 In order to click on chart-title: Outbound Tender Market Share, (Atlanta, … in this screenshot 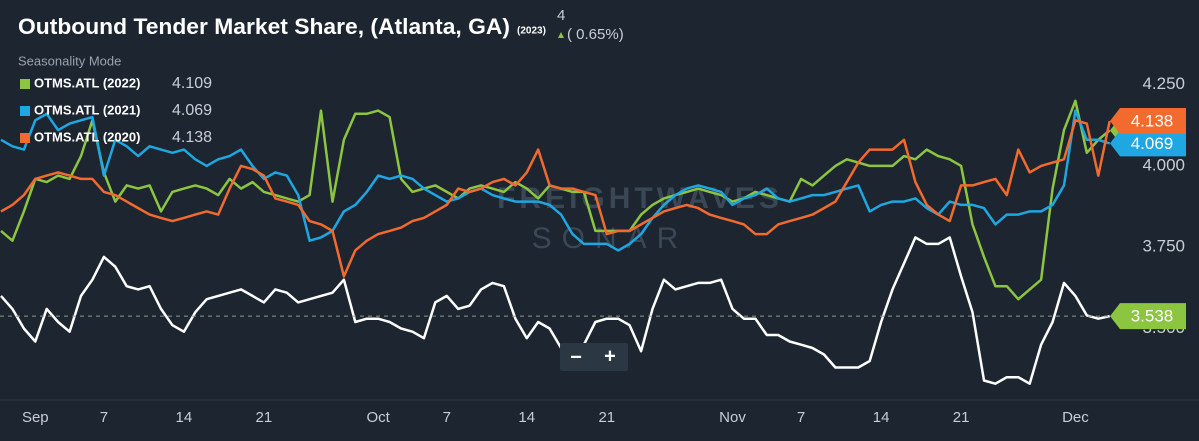, I will do `click(264, 26)`.